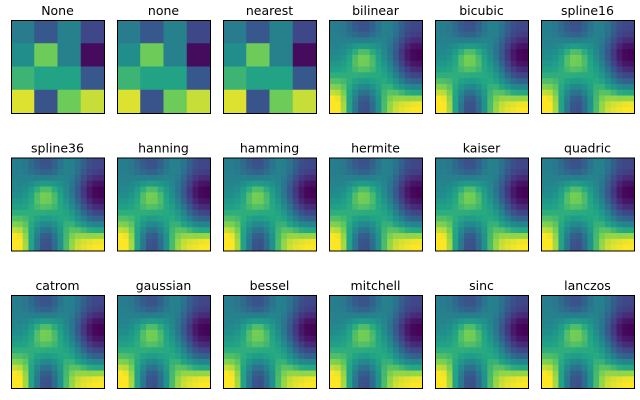 This screenshot has width=640, height=400. I want to click on subplot-hamming: hamming, so click(270, 196).